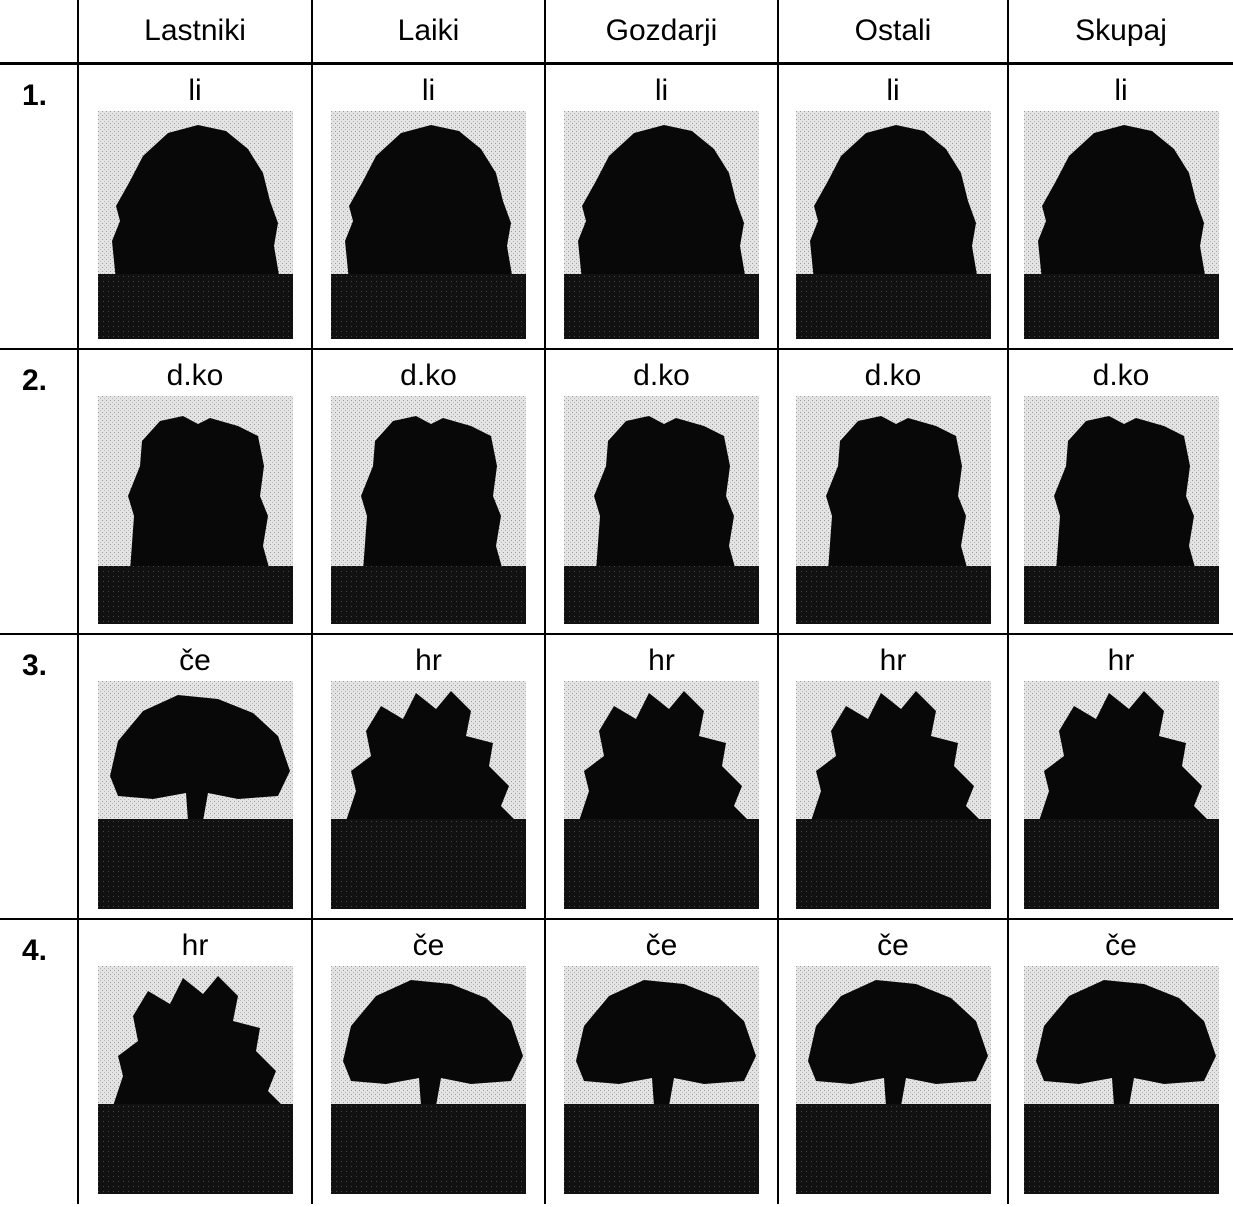 The height and width of the screenshot is (1207, 1233). I want to click on column-header: Laiki, so click(428, 32).